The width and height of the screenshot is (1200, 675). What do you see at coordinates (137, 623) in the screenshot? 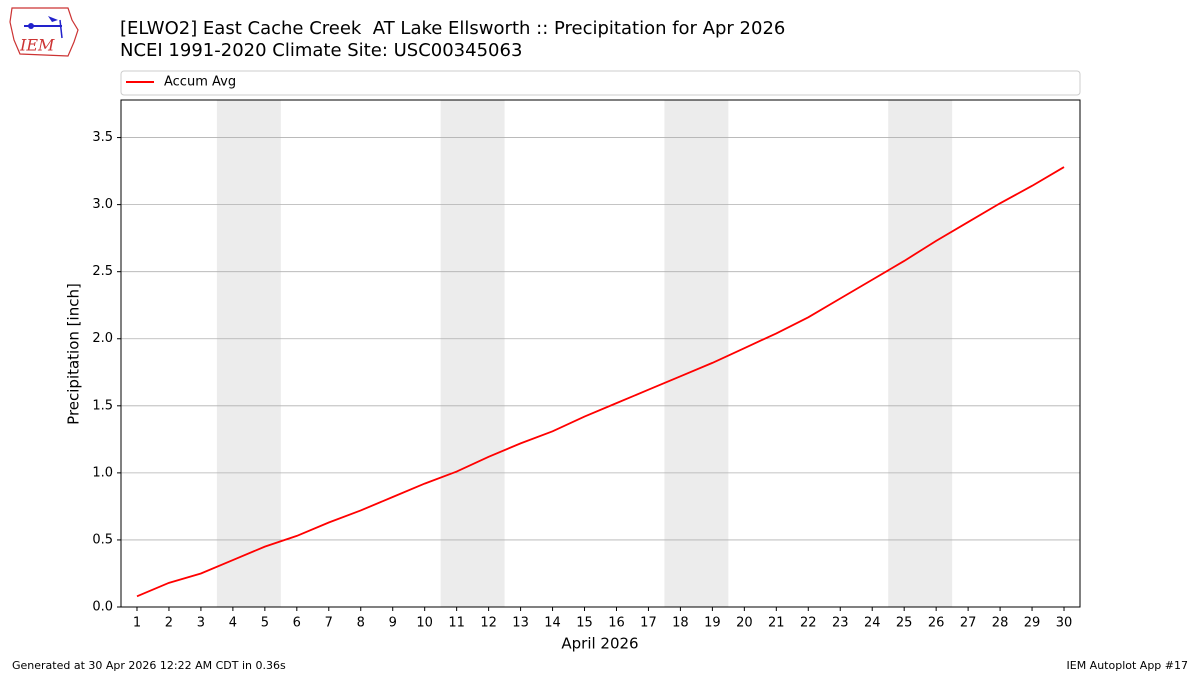
I see `x-tick-label: 1` at bounding box center [137, 623].